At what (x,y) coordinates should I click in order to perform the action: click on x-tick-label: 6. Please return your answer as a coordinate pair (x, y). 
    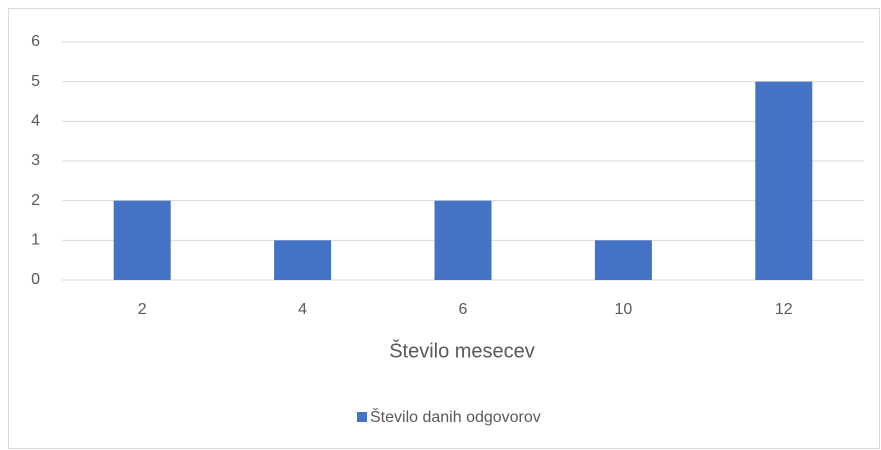
    Looking at the image, I should click on (463, 309).